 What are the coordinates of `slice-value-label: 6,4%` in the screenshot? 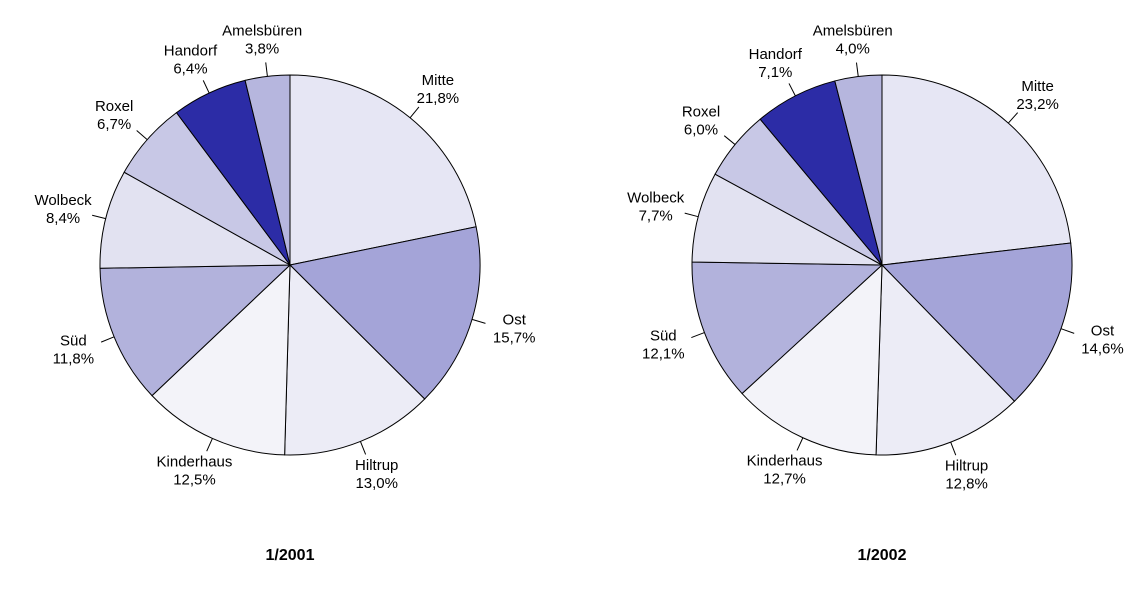 It's located at (190, 68).